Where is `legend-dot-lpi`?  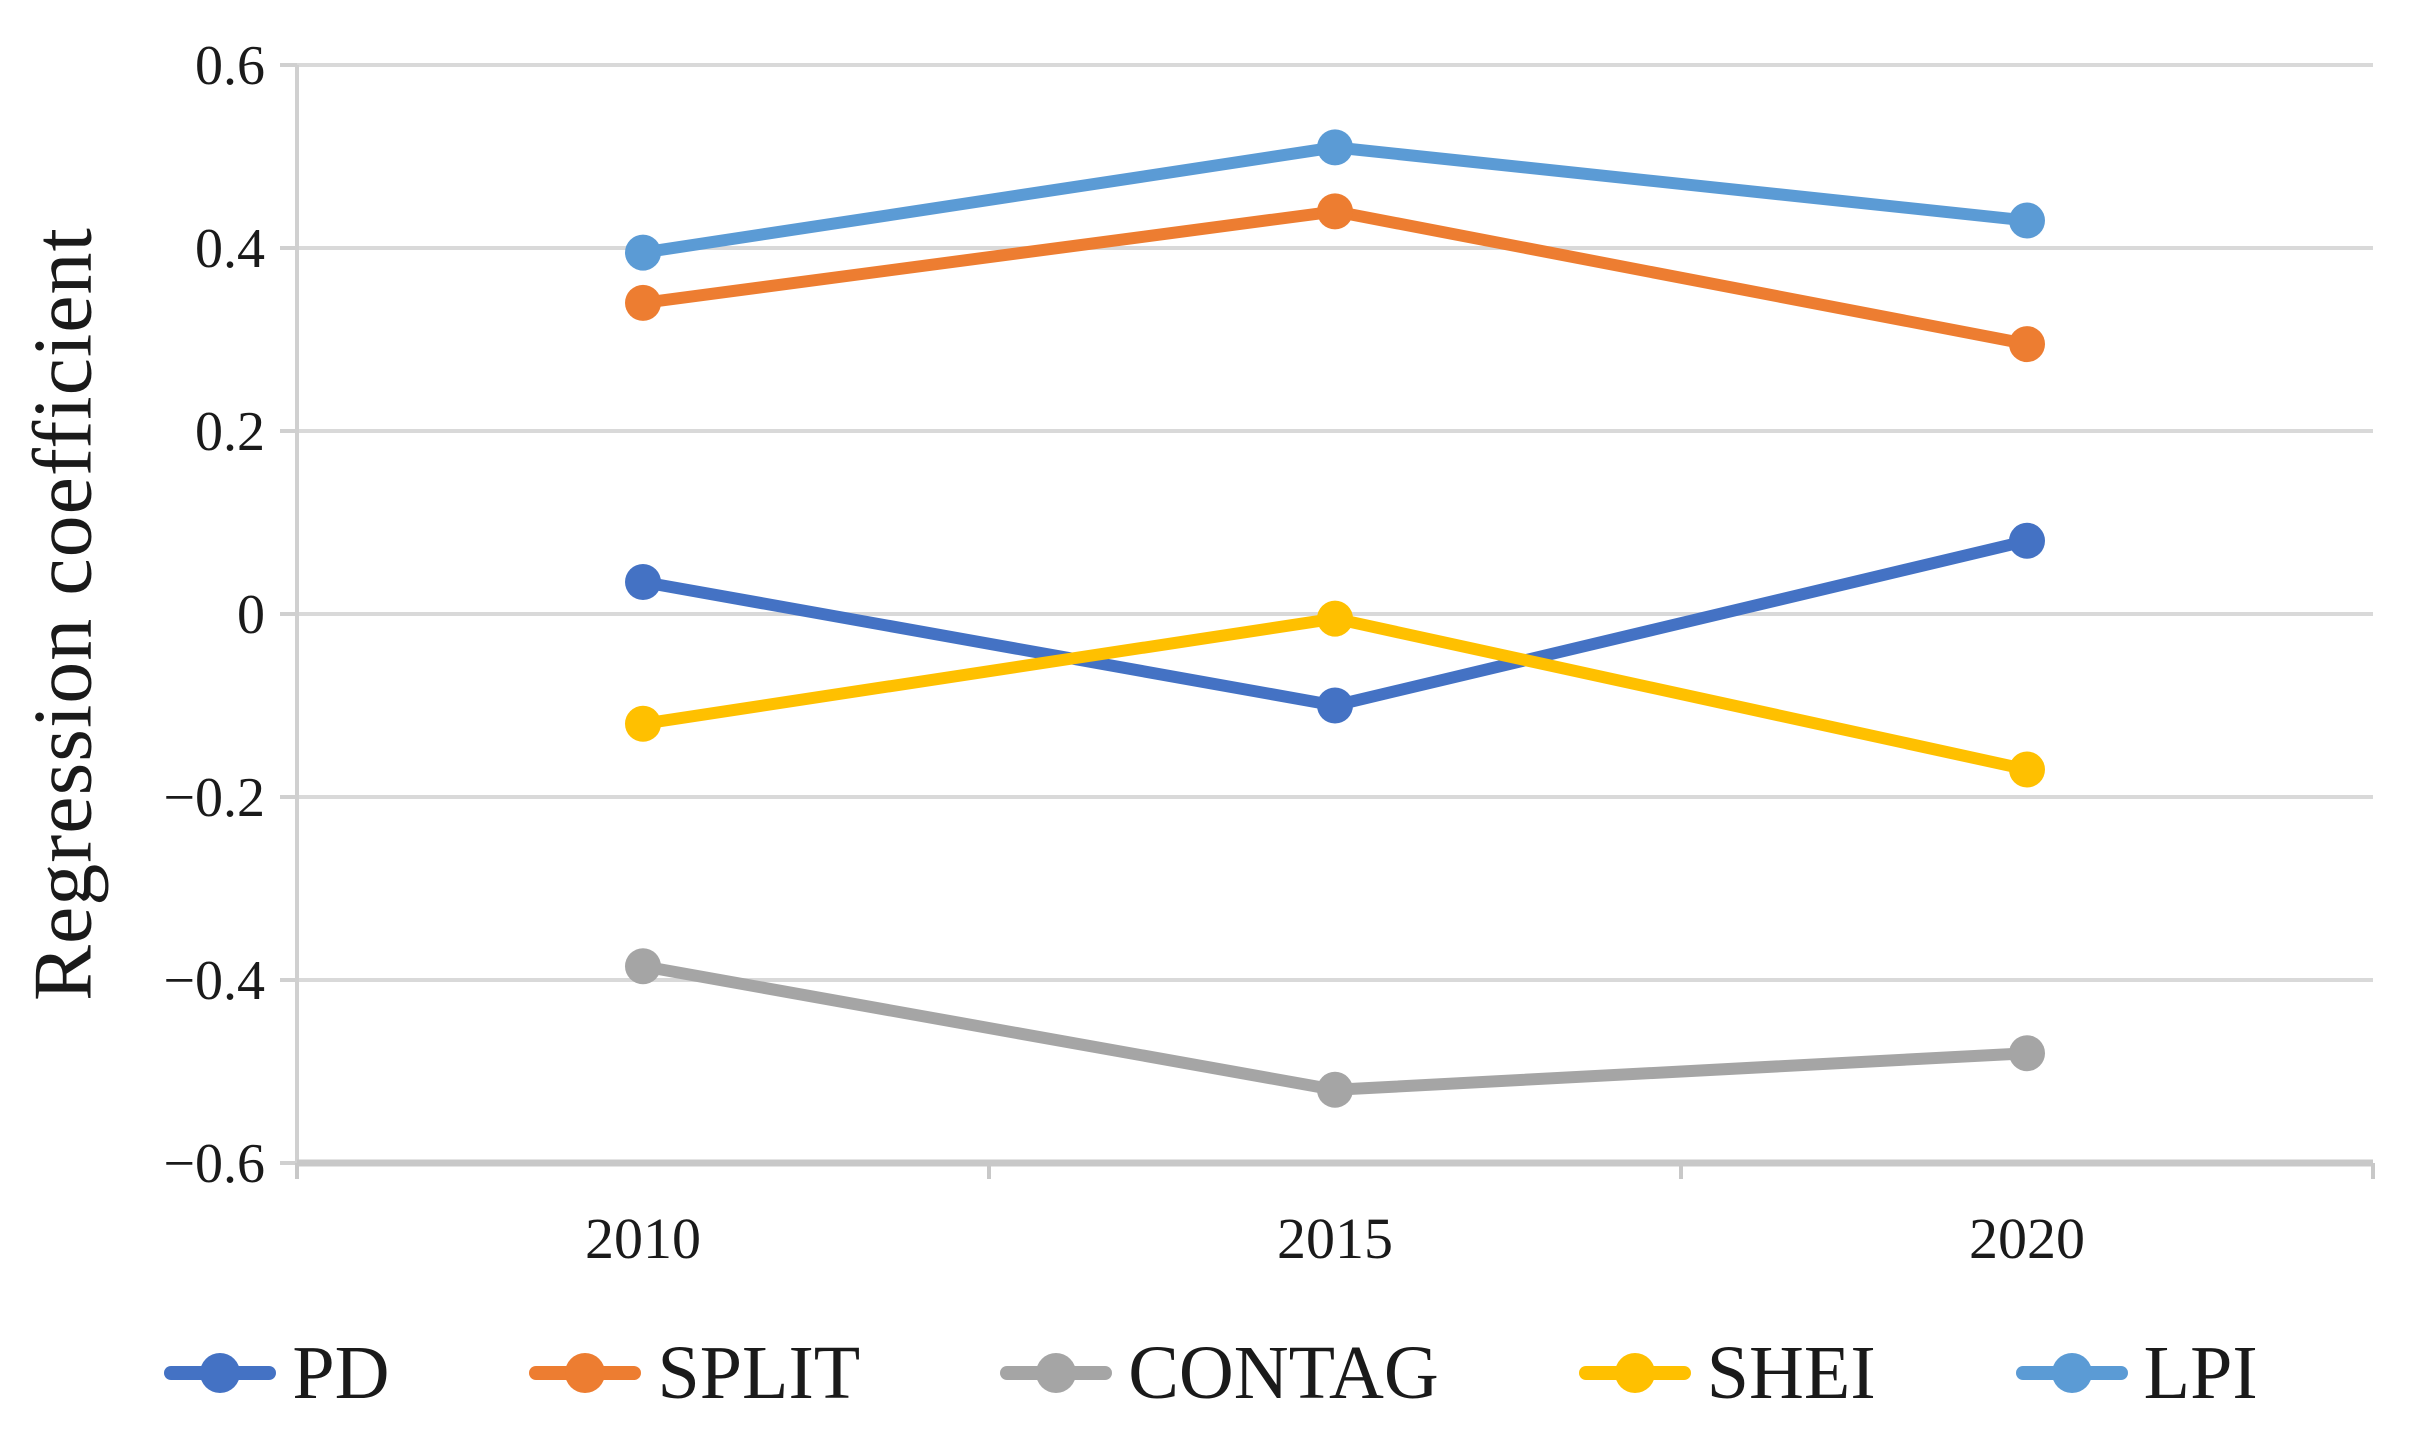
legend-dot-lpi is located at coordinates (2071, 1373).